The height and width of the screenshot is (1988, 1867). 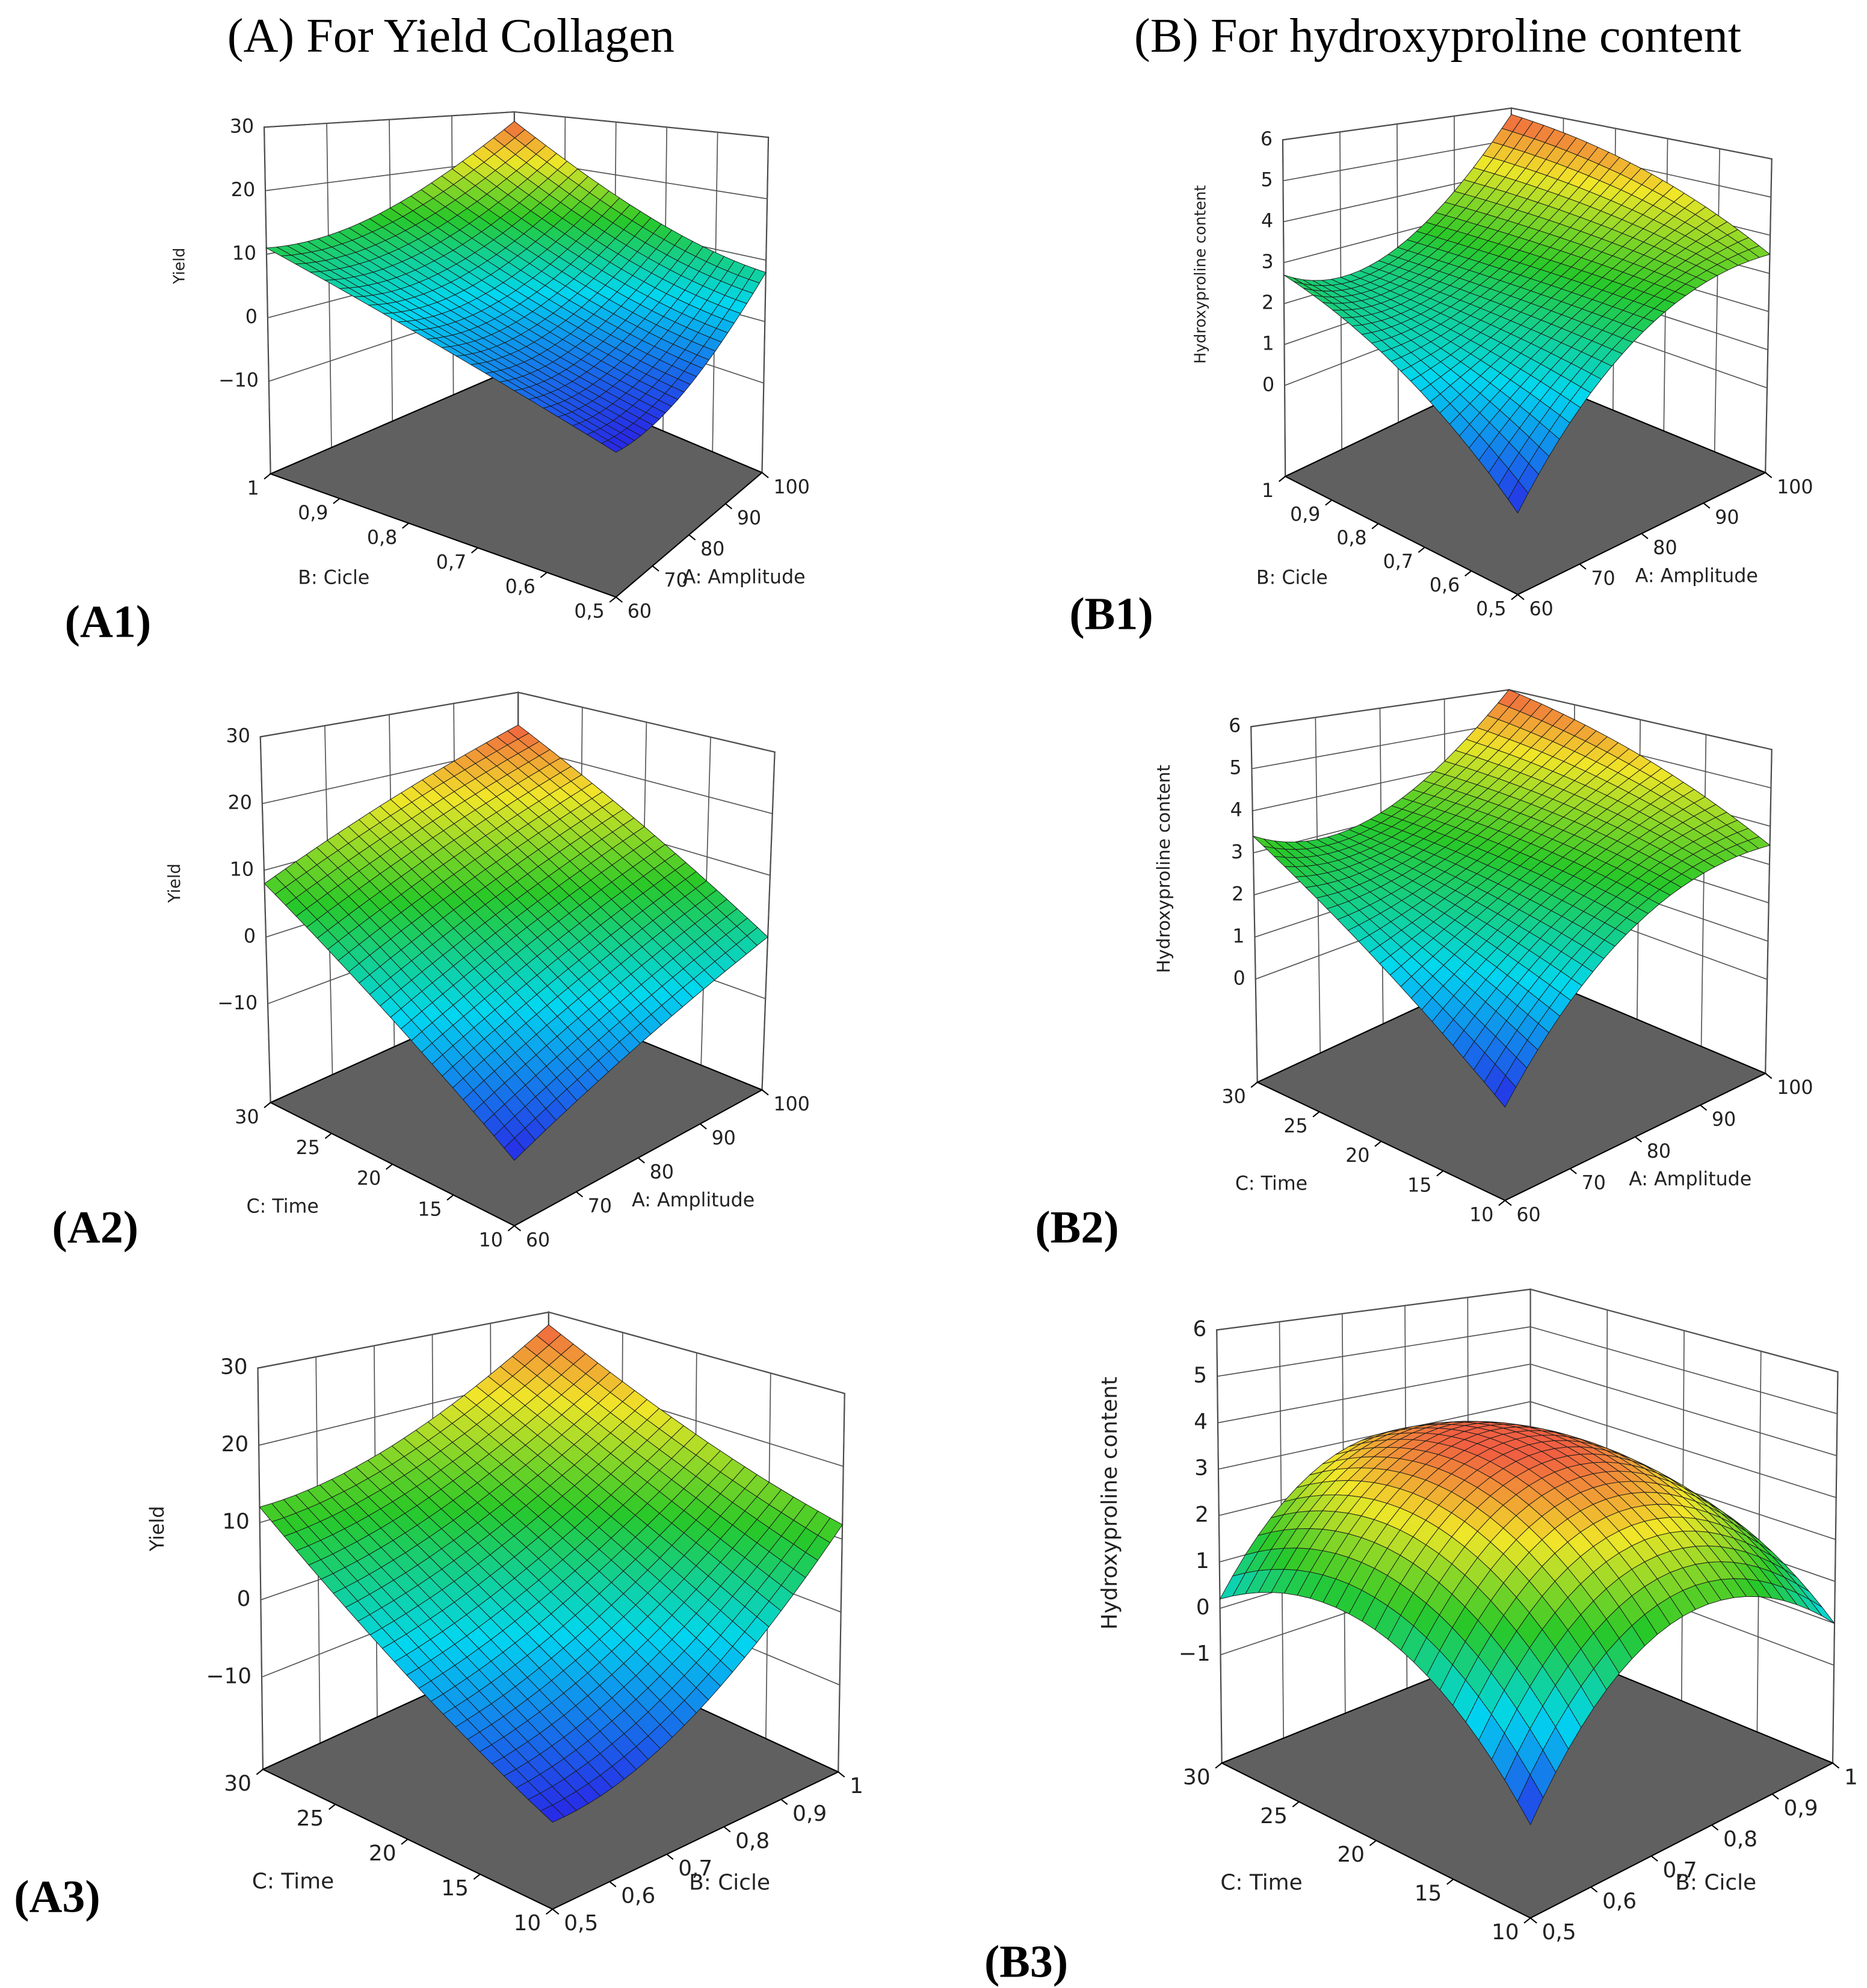 I want to click on y-tick-label: 10, so click(x=1481, y=1215).